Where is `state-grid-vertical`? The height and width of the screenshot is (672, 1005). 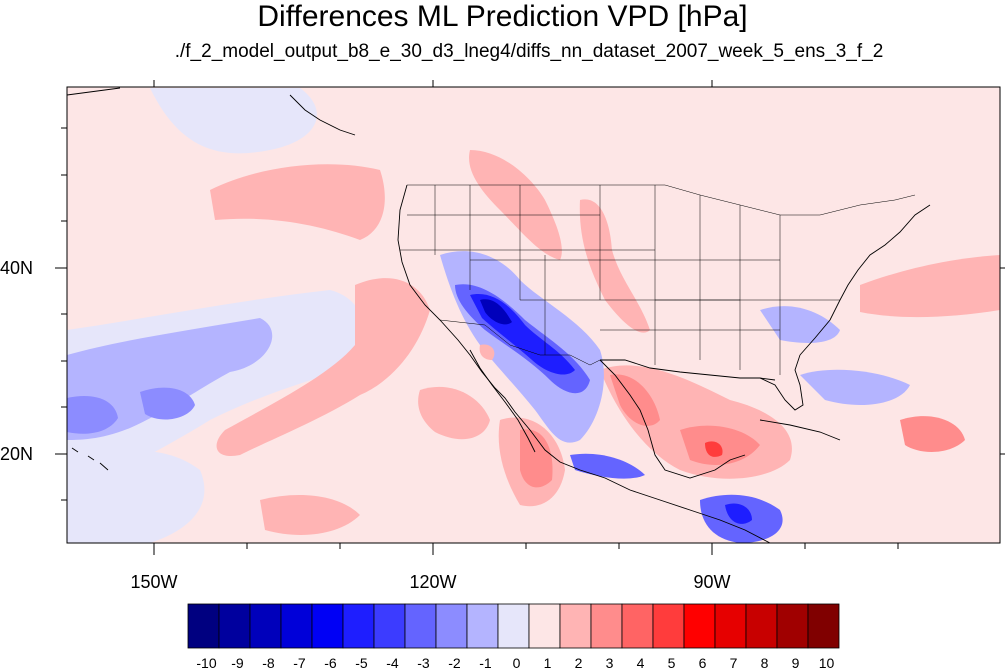
state-grid-vertical is located at coordinates (607, 280).